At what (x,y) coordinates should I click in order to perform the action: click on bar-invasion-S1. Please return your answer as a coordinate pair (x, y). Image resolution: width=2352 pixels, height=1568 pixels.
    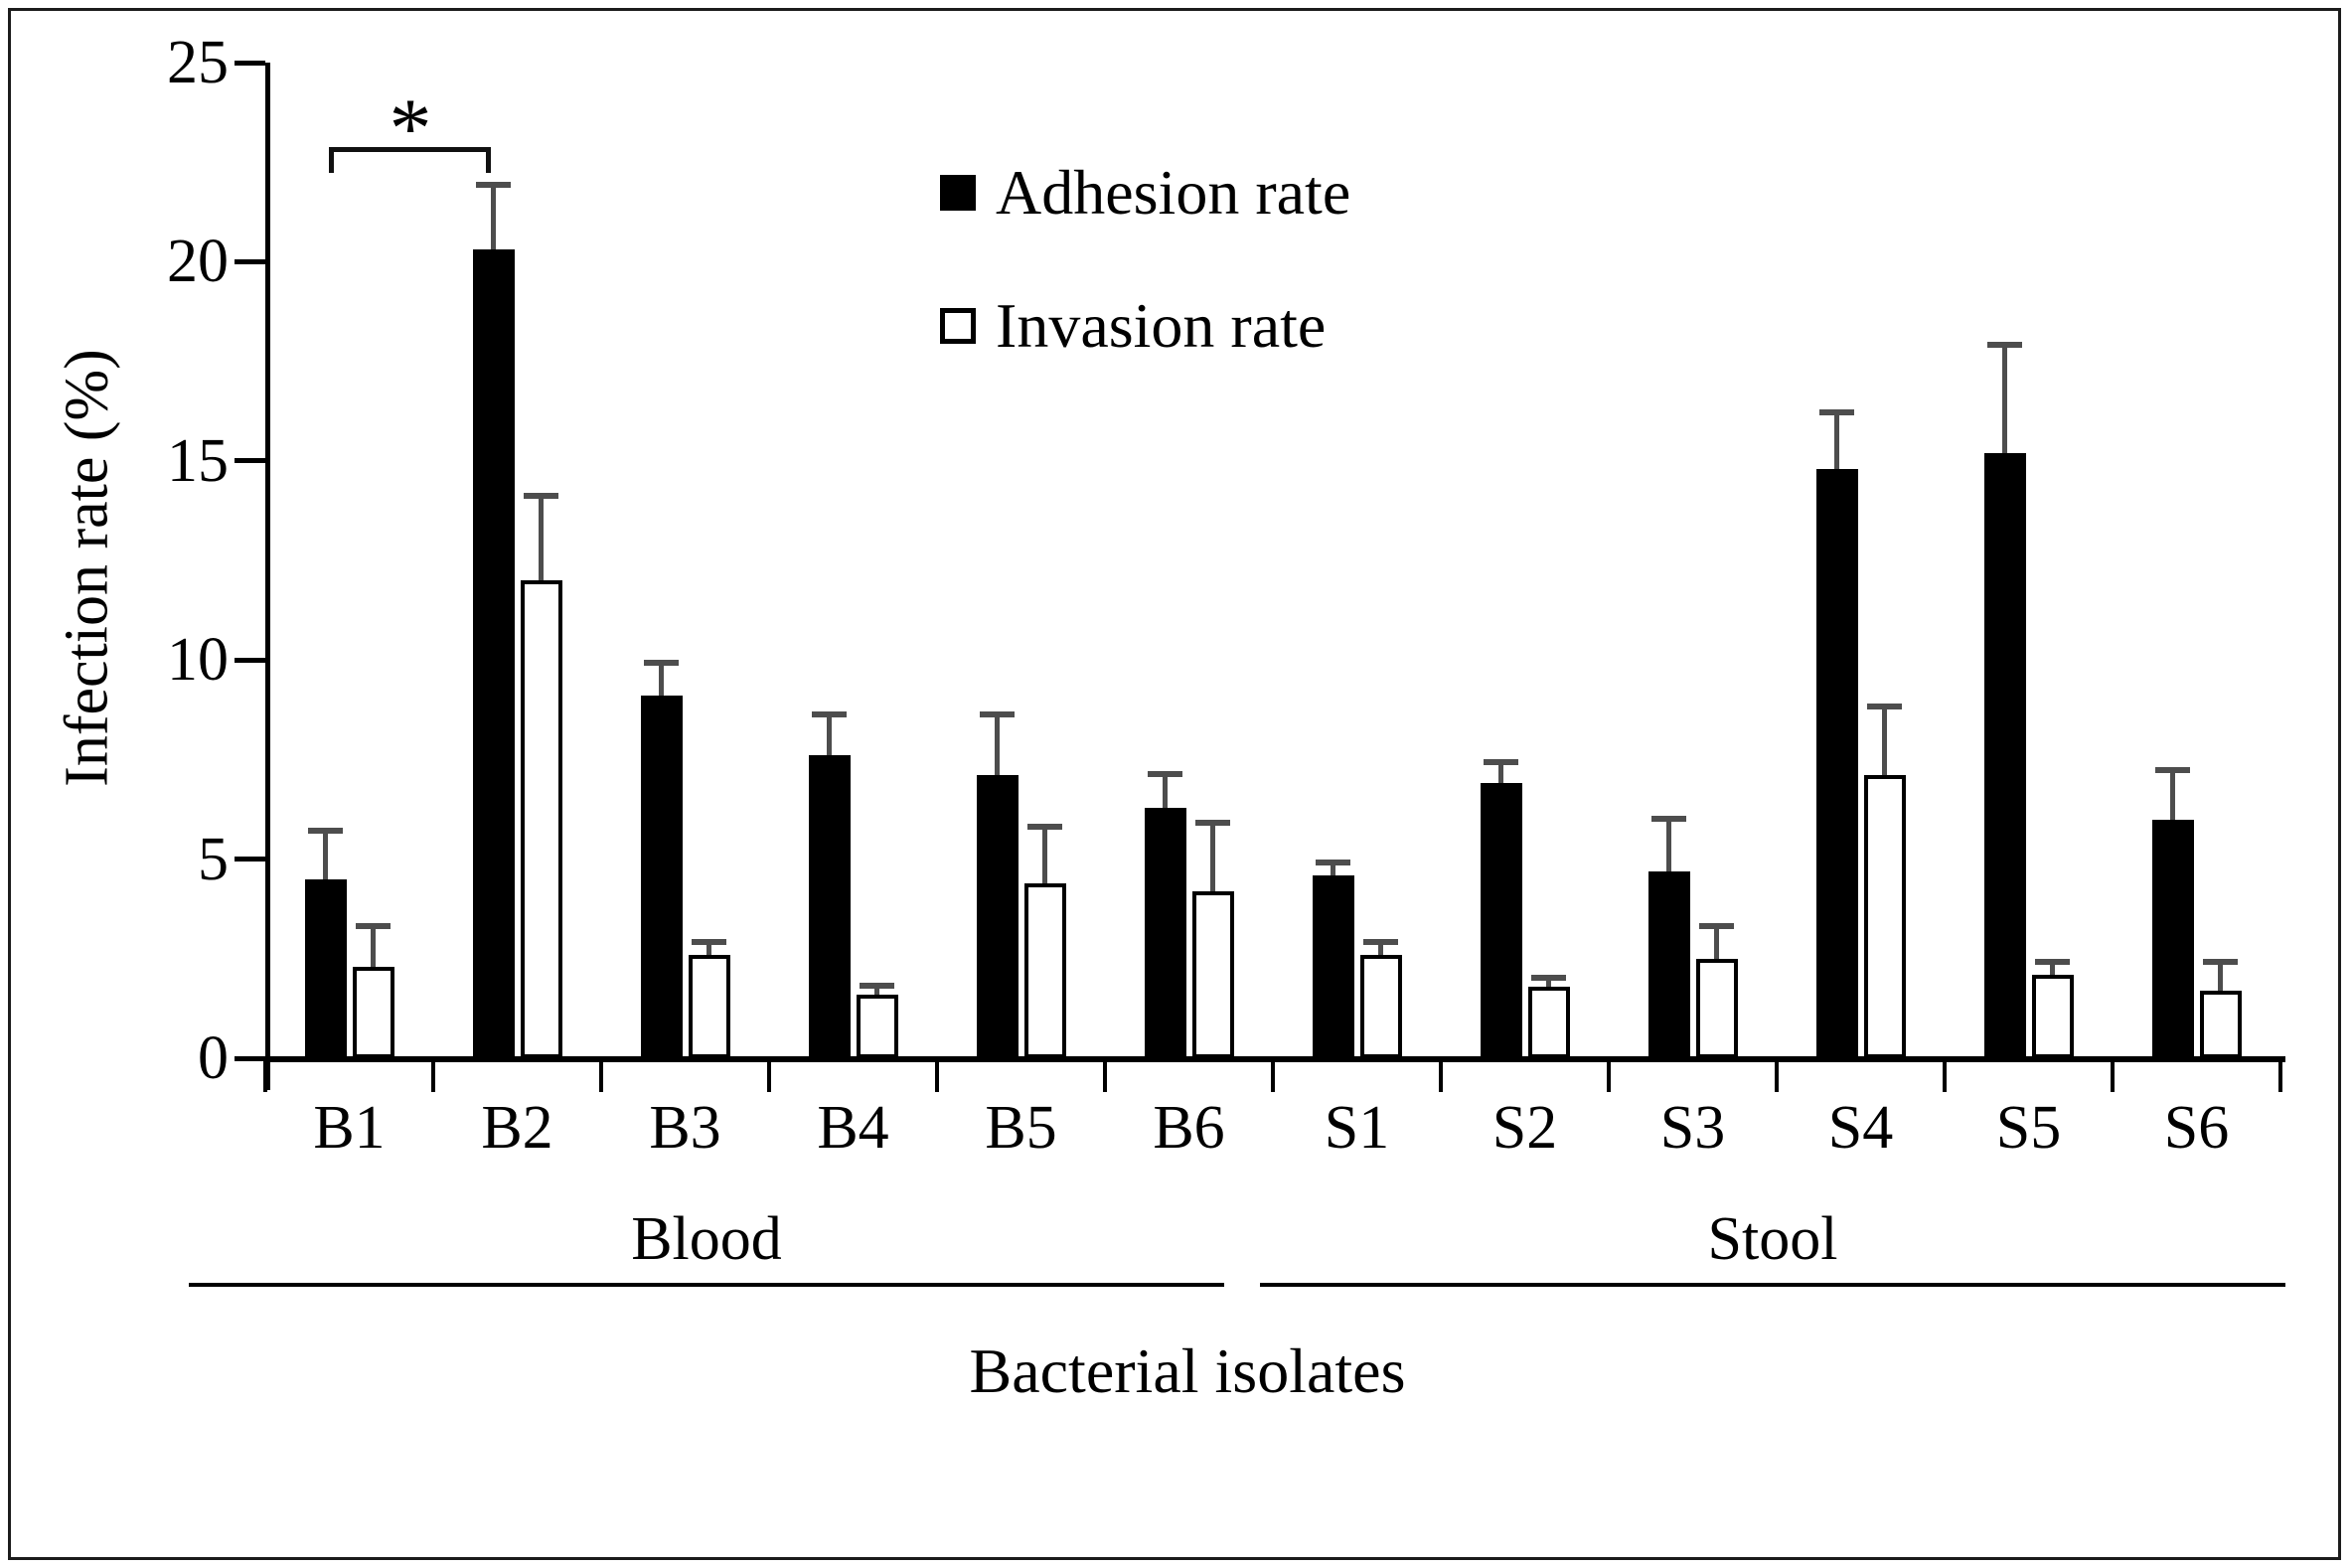
    Looking at the image, I should click on (1381, 1006).